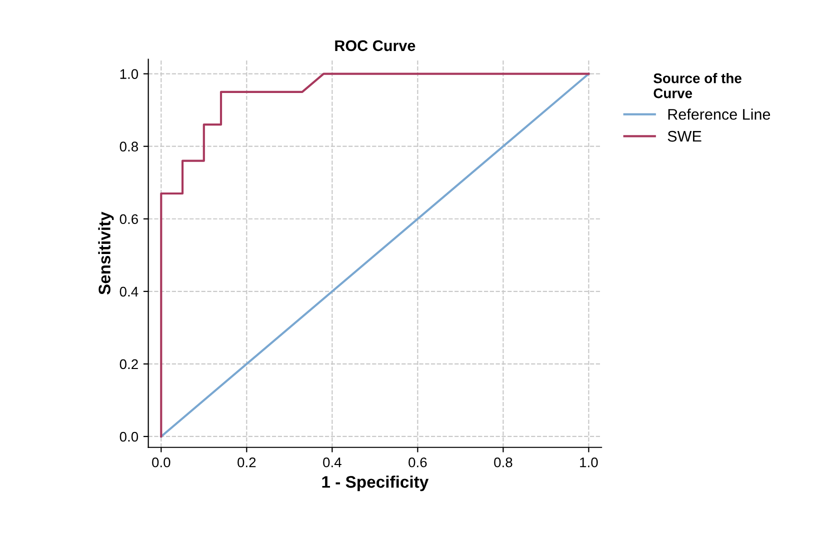 This screenshot has height=539, width=824. Describe the element at coordinates (129, 147) in the screenshot. I see `y-tick-label: 0.8` at that location.